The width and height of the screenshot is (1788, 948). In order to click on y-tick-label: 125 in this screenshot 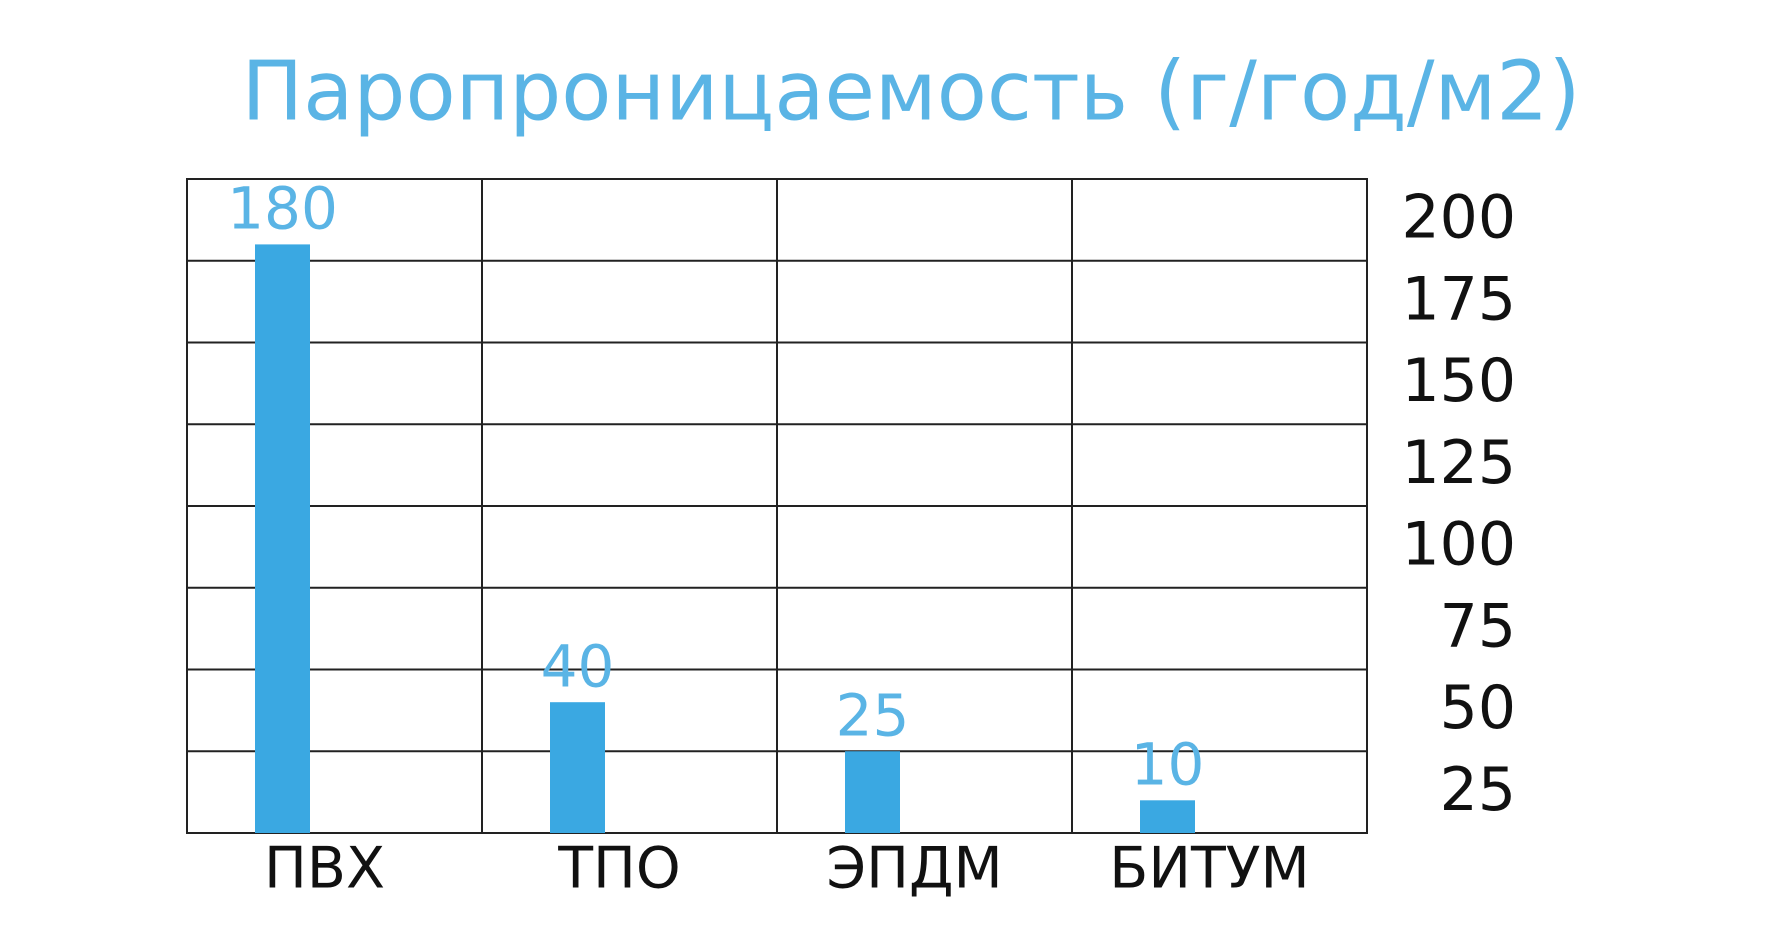, I will do `click(1458, 463)`.